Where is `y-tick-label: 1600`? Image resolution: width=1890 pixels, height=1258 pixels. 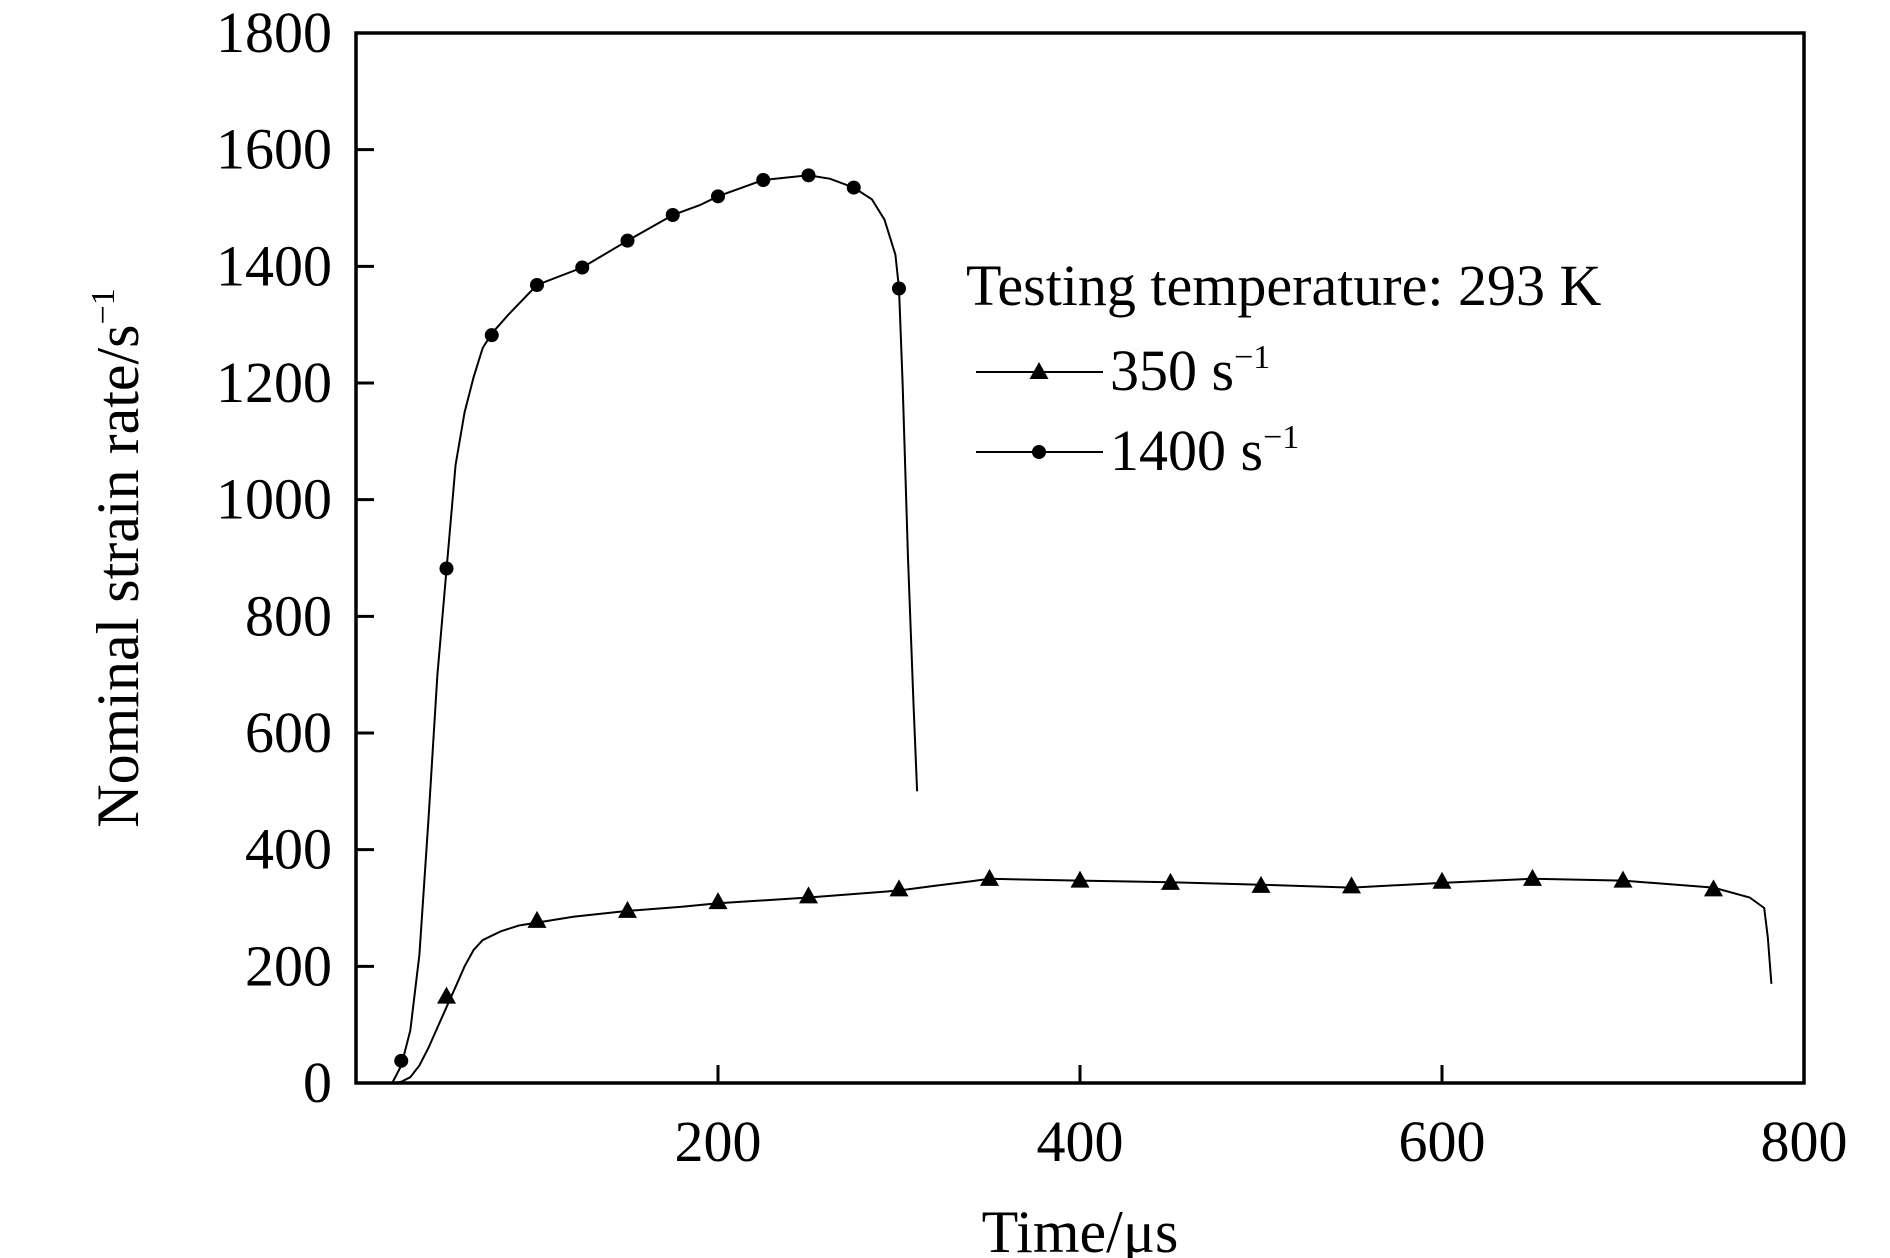 y-tick-label: 1600 is located at coordinates (274, 149).